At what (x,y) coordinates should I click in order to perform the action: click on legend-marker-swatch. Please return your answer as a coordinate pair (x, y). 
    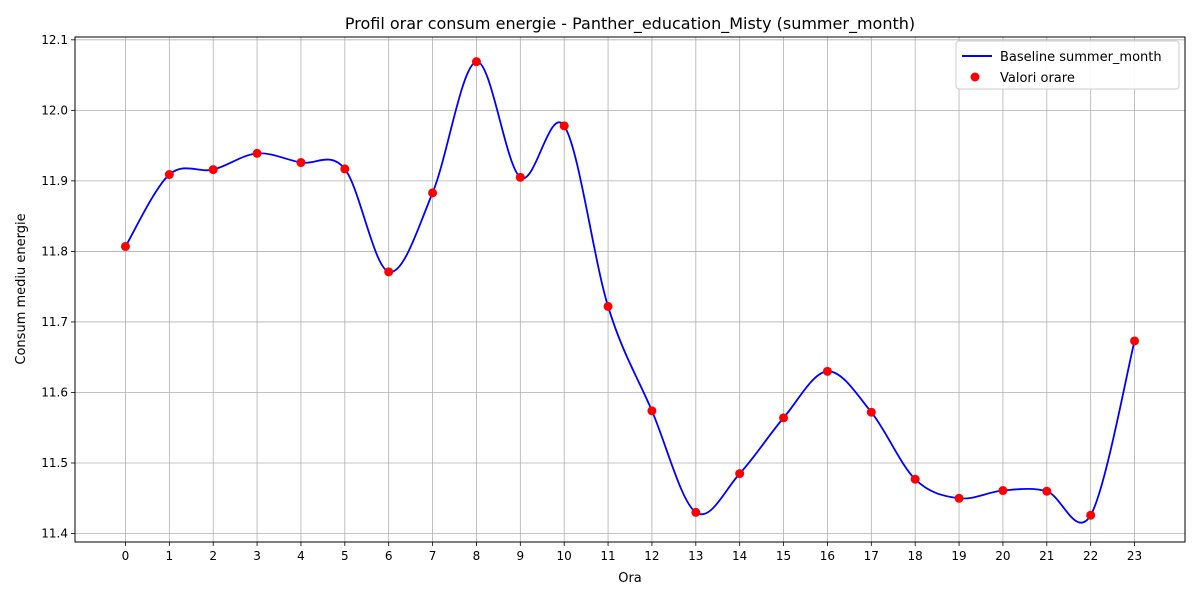
    Looking at the image, I should click on (975, 77).